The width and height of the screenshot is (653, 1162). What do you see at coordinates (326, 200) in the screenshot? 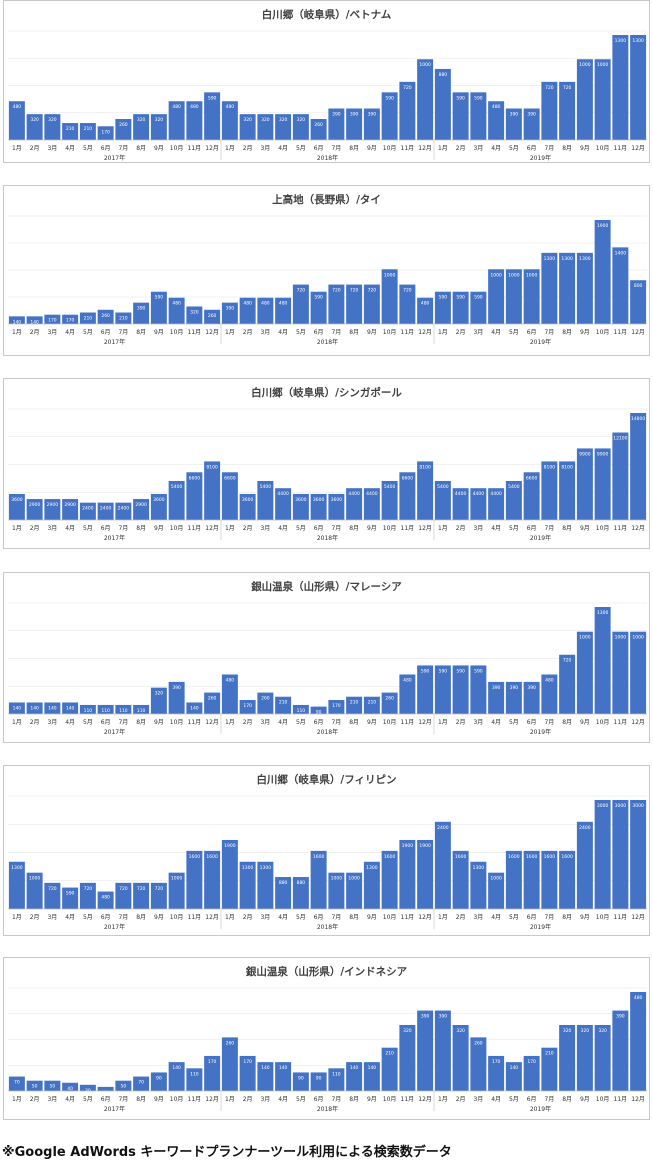
I see `chart-title: 上高地（長野県）/タイ` at bounding box center [326, 200].